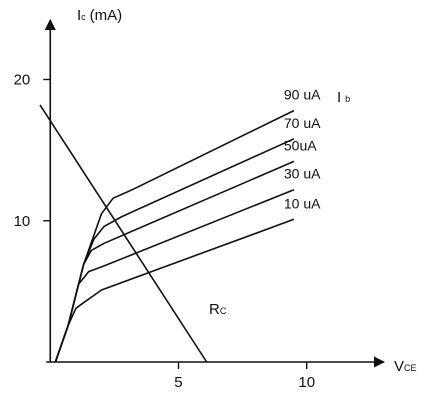 The image size is (443, 403). Describe the element at coordinates (339, 97) in the screenshot. I see `family-label-symbol: I` at that location.